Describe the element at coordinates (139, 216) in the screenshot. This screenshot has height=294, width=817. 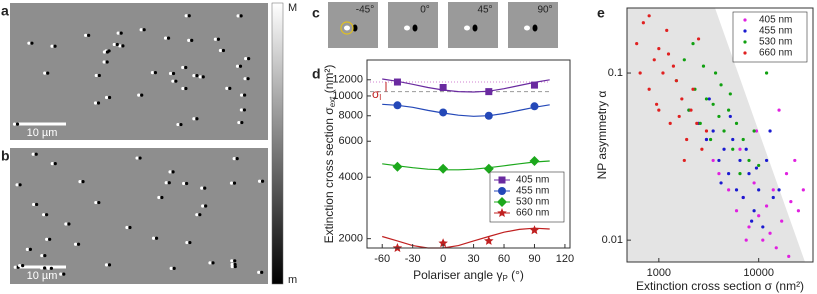
I see `image-b` at that location.